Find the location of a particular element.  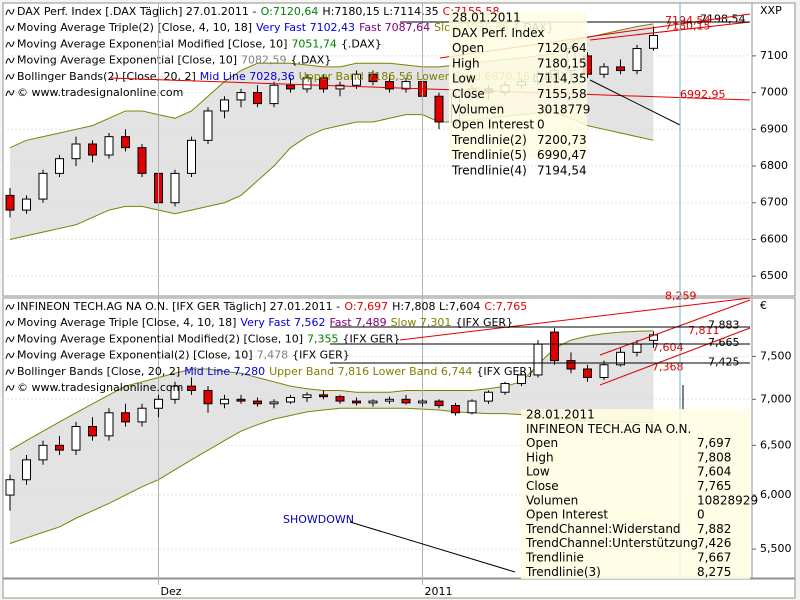

legend-part: 7051,74 is located at coordinates (314, 43).